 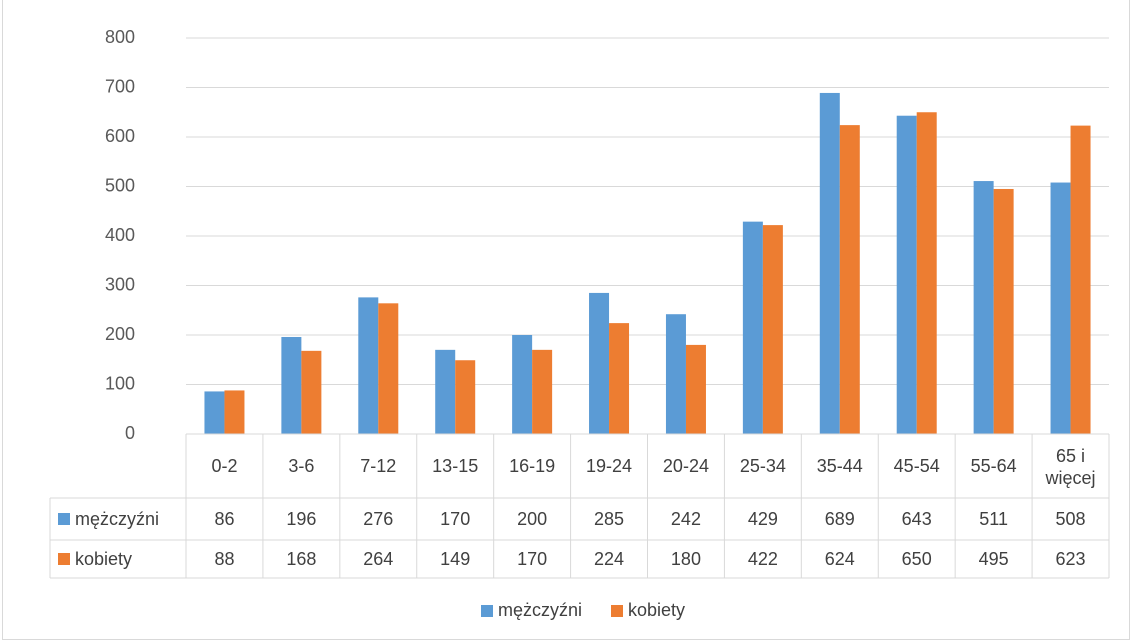 What do you see at coordinates (301, 466) in the screenshot?
I see `x-tick-label: 3-6` at bounding box center [301, 466].